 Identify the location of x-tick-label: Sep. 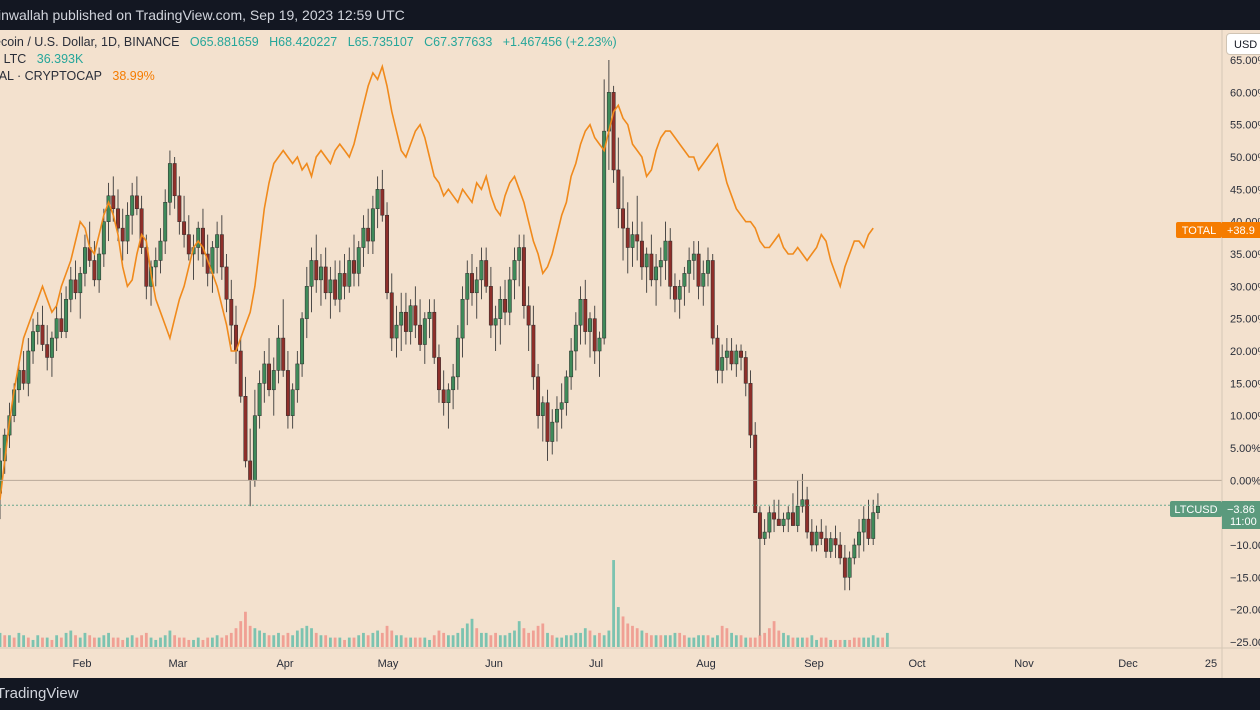
(814, 664).